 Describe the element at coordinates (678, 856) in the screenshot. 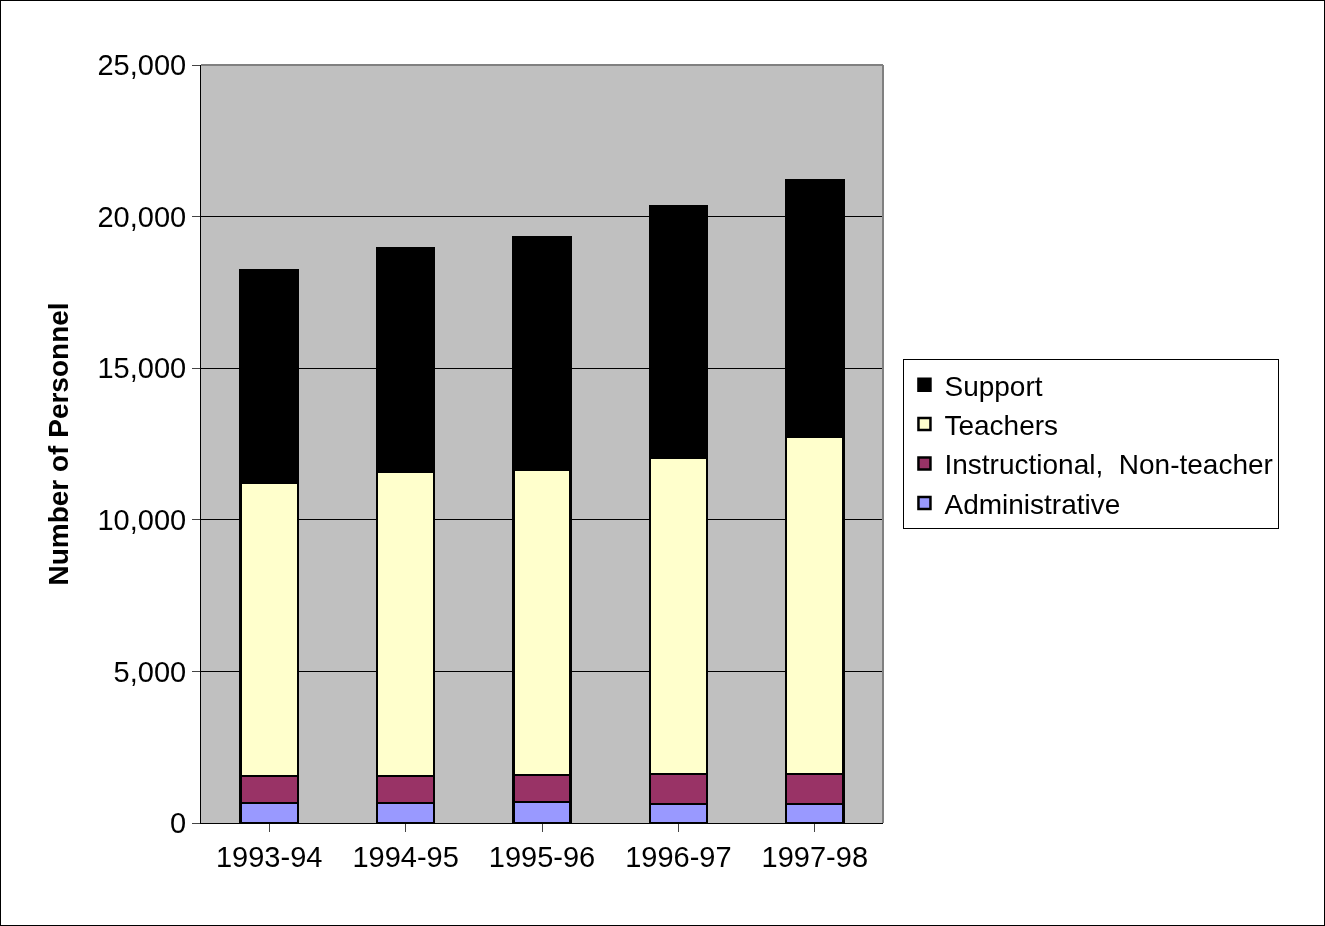

I see `x-tick-label: 1996-97` at that location.